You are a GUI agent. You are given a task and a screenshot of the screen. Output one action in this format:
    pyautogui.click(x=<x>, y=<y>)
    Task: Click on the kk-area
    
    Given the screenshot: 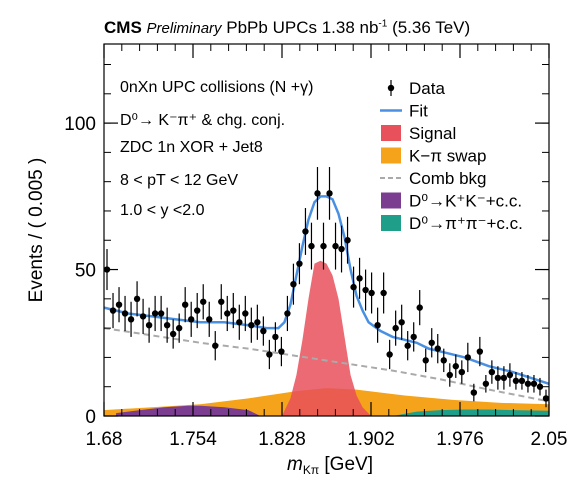 What is the action you would take?
    pyautogui.click(x=188, y=410)
    